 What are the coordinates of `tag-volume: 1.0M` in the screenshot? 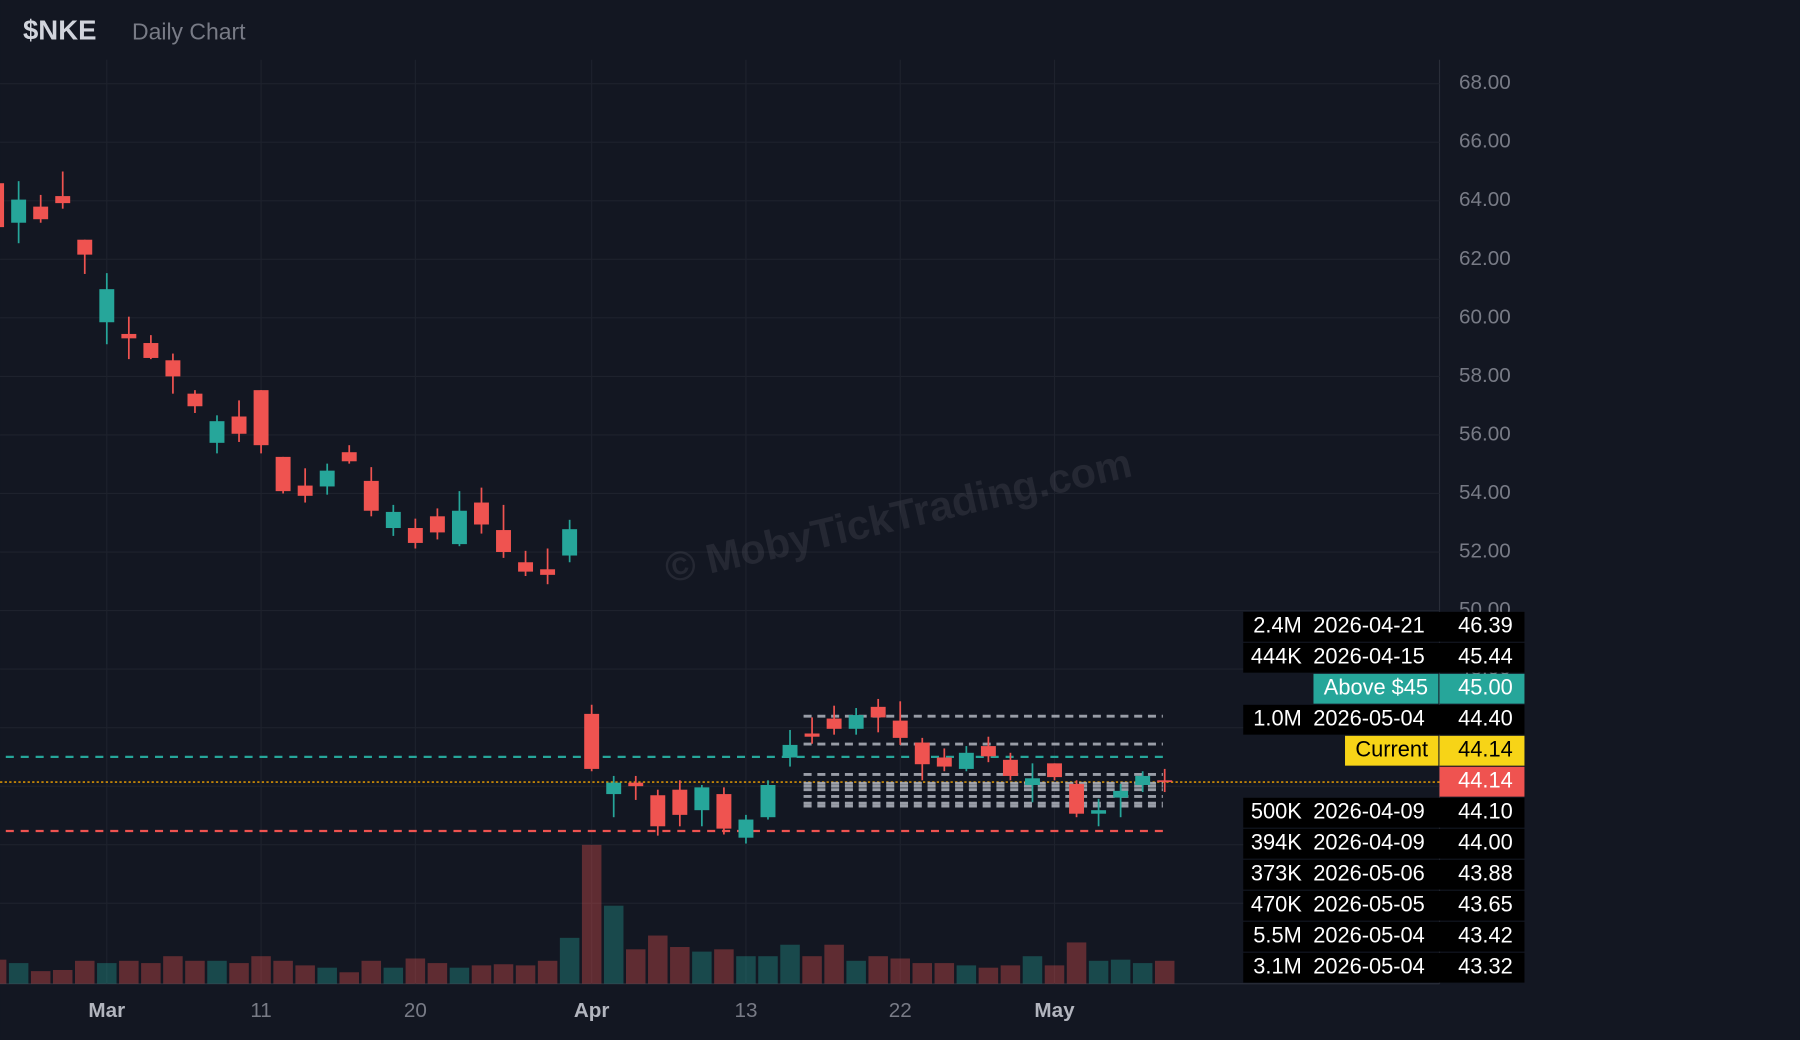 It's located at (1277, 718).